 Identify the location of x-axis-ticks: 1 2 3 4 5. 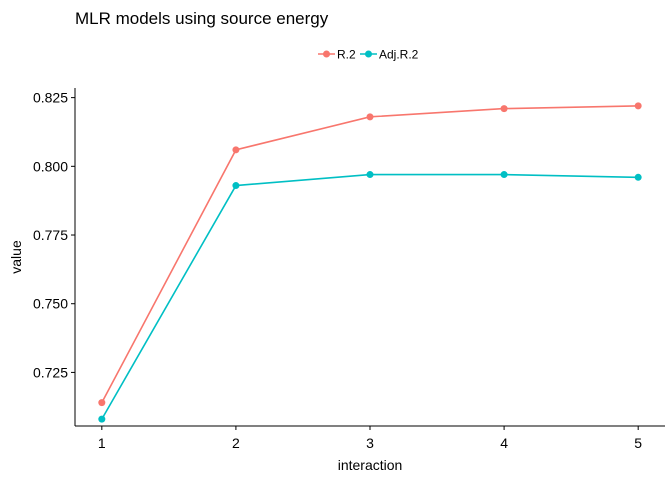
(370, 438).